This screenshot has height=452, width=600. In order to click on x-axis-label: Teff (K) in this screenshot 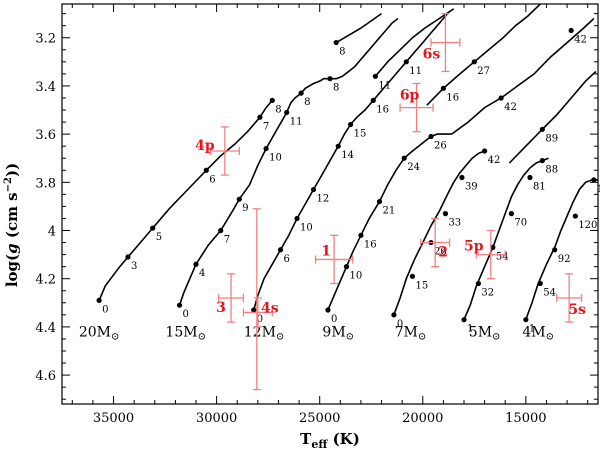, I will do `click(330, 440)`.